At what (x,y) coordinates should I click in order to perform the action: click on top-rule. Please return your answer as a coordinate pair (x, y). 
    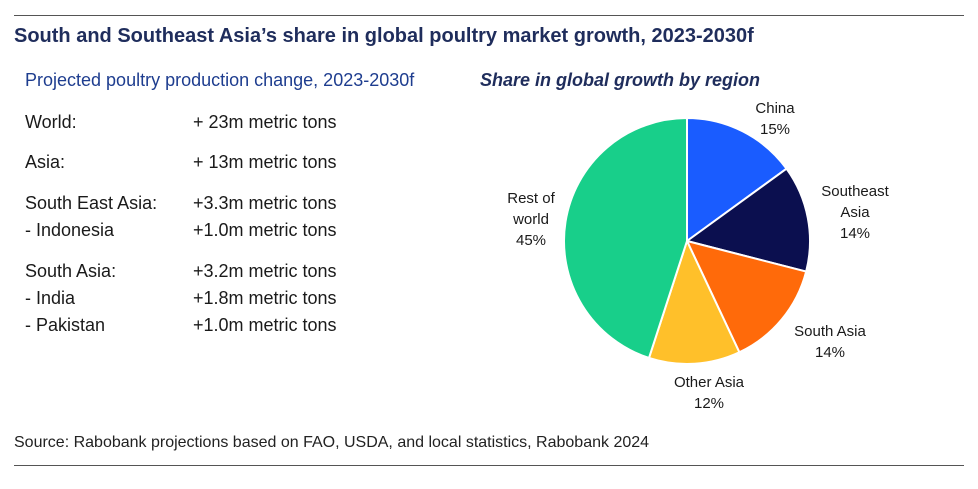
    Looking at the image, I should click on (489, 15).